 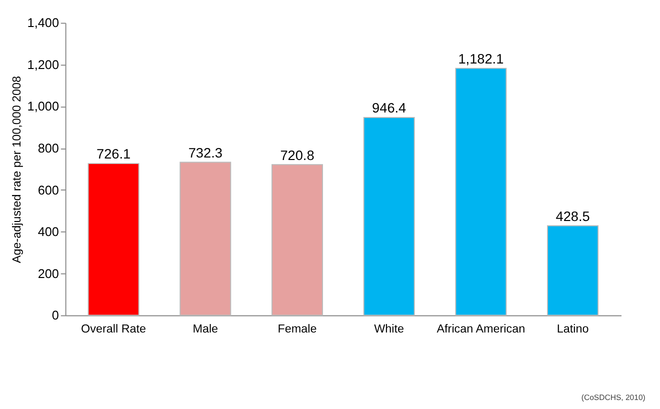 What do you see at coordinates (17, 170) in the screenshot?
I see `y-axis-title: Age-adjusted rate per 100,000 2008` at bounding box center [17, 170].